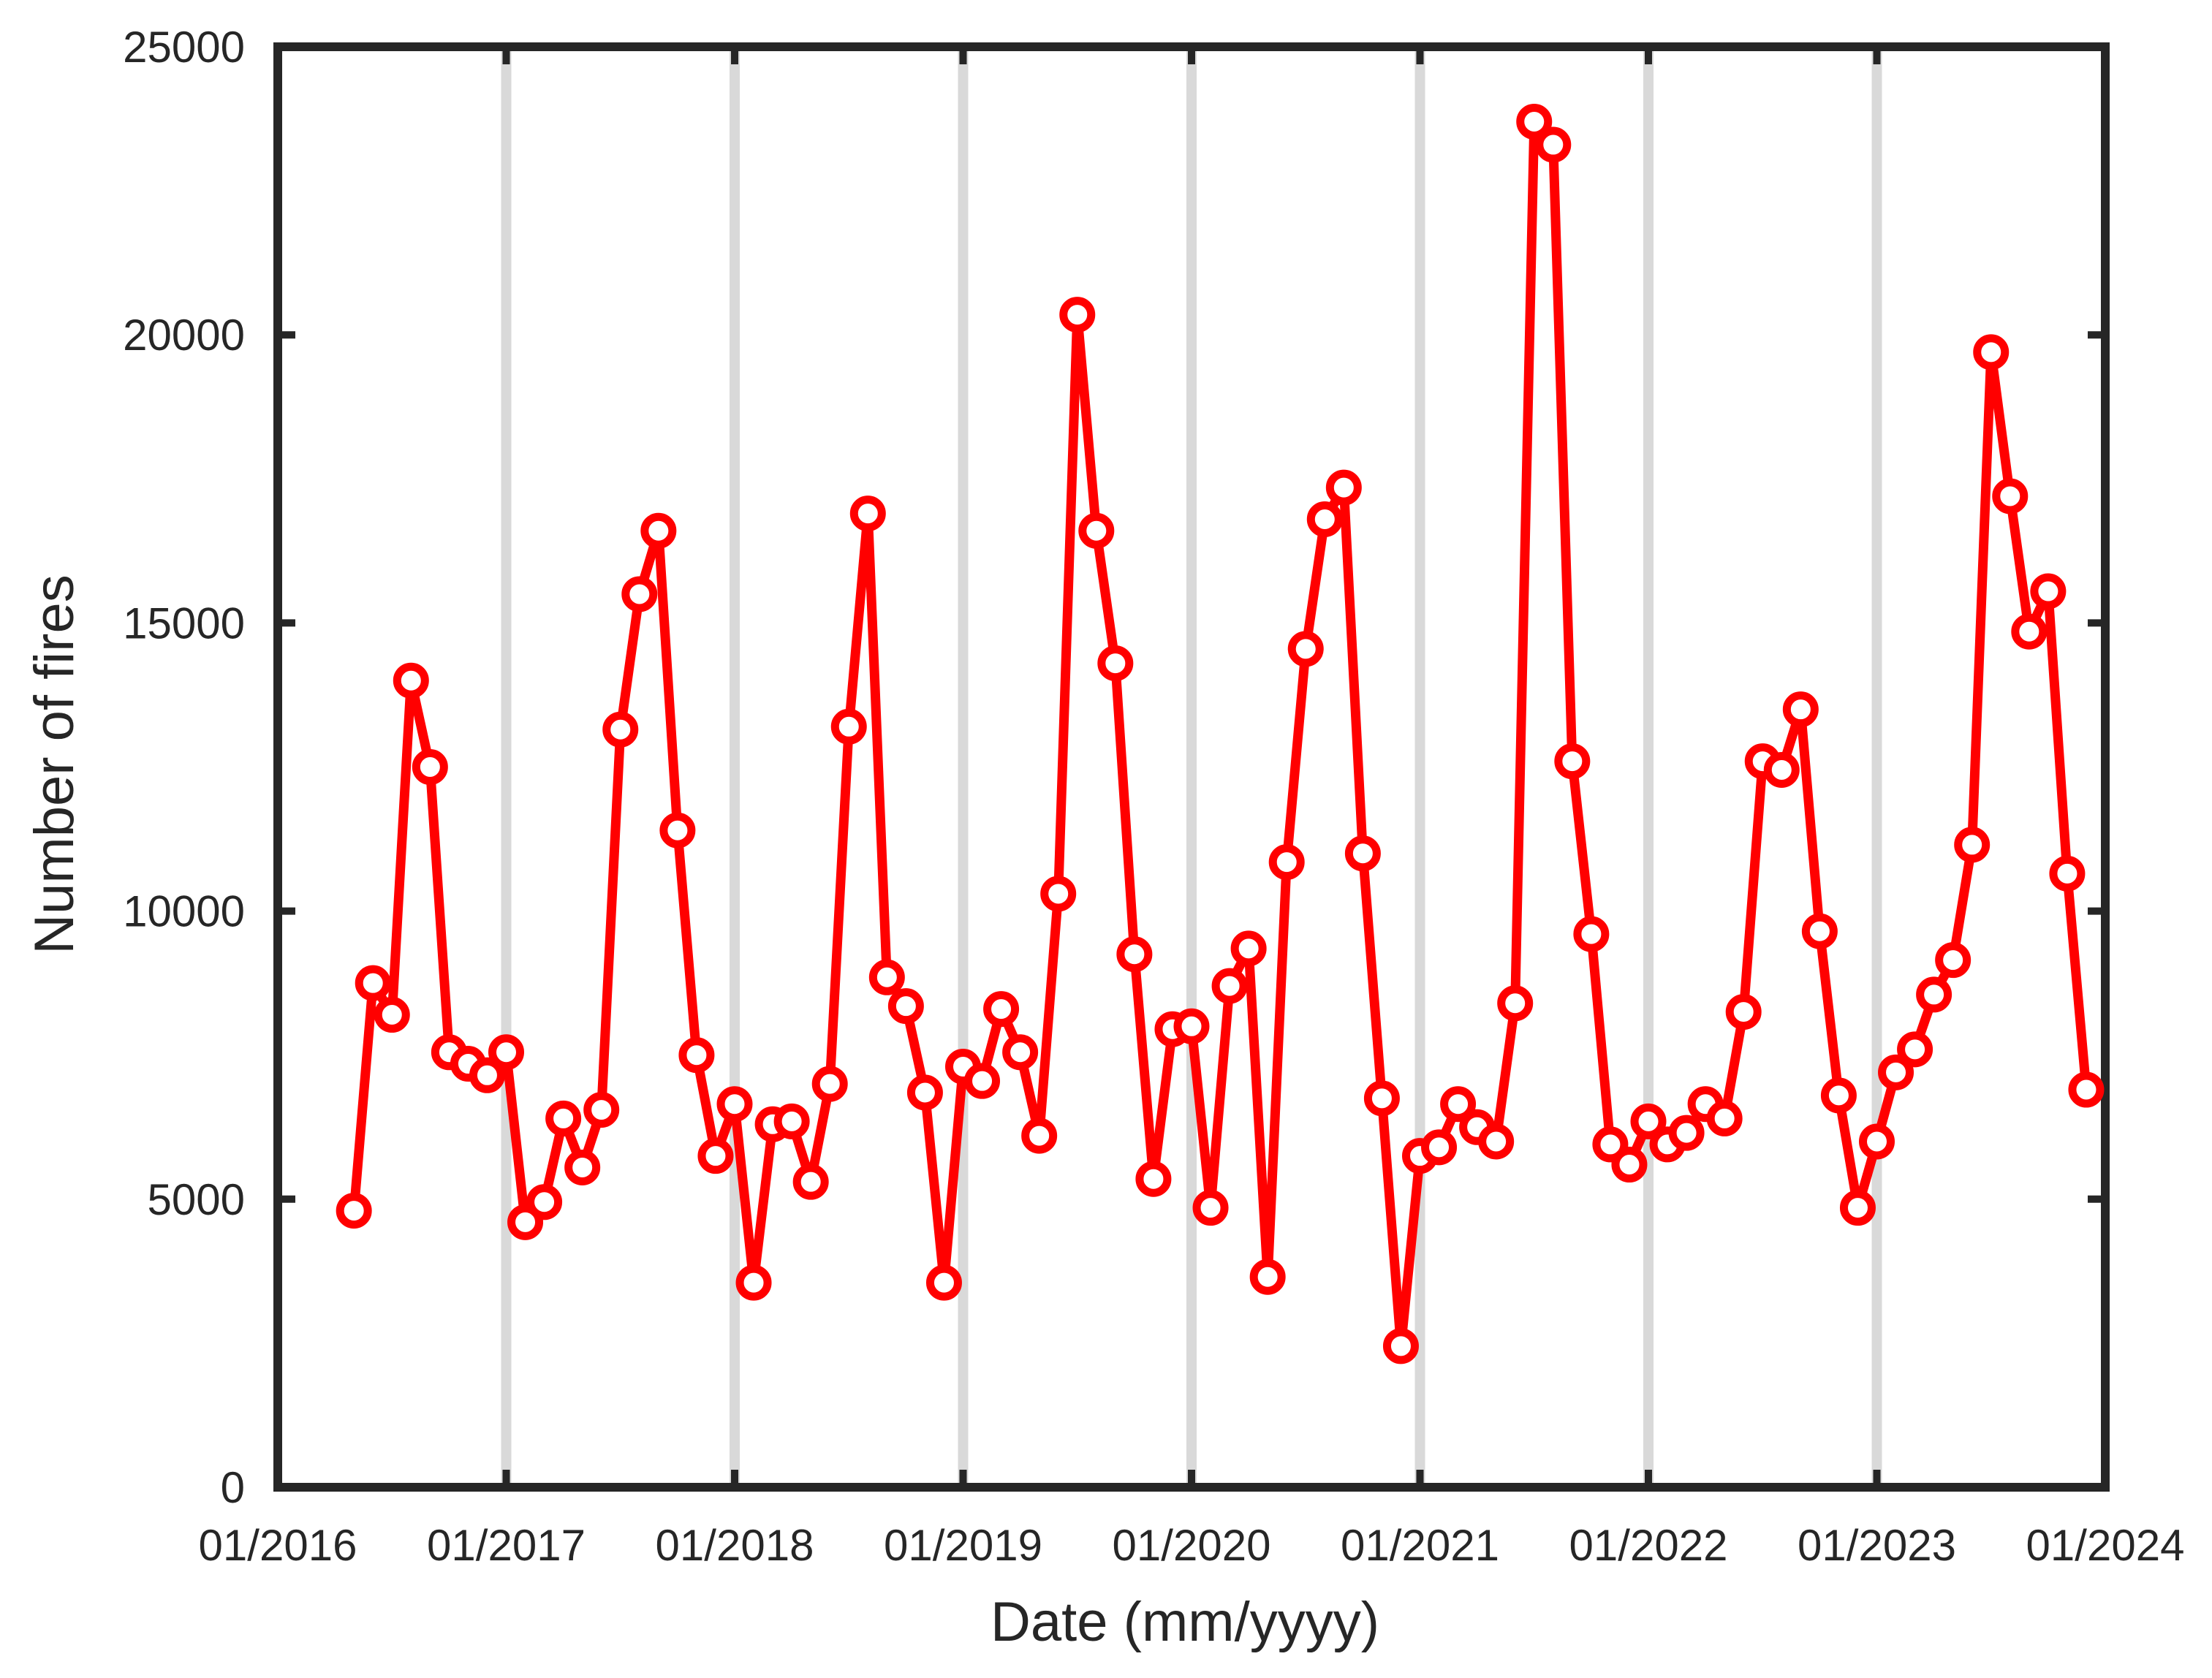  I want to click on y-tick-label: 5000, so click(196, 1199).